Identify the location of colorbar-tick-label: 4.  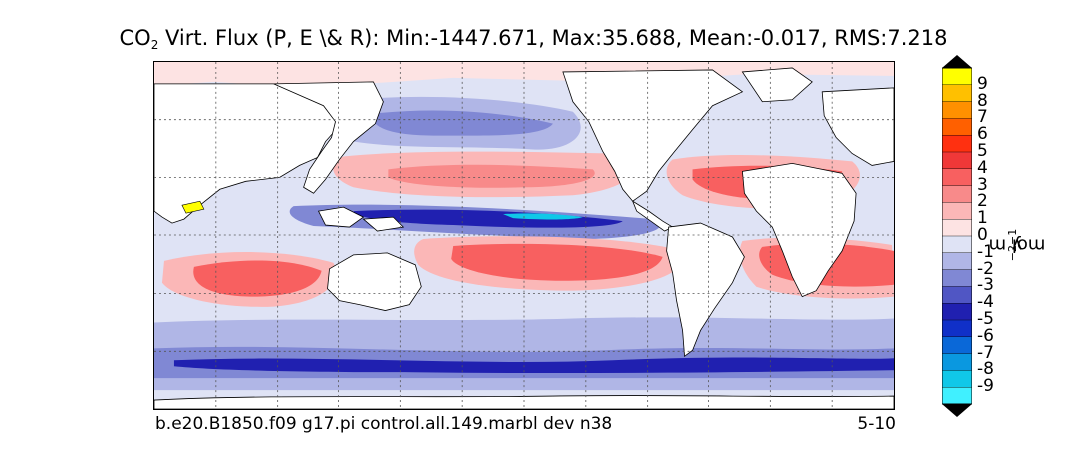
(982, 167).